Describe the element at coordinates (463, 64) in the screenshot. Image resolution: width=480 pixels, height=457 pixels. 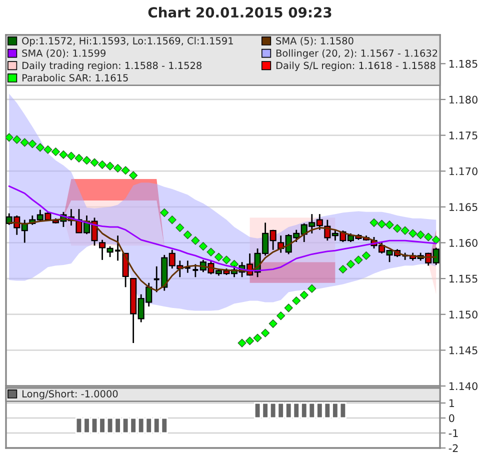
I see `y-tick-label: 1.185` at that location.